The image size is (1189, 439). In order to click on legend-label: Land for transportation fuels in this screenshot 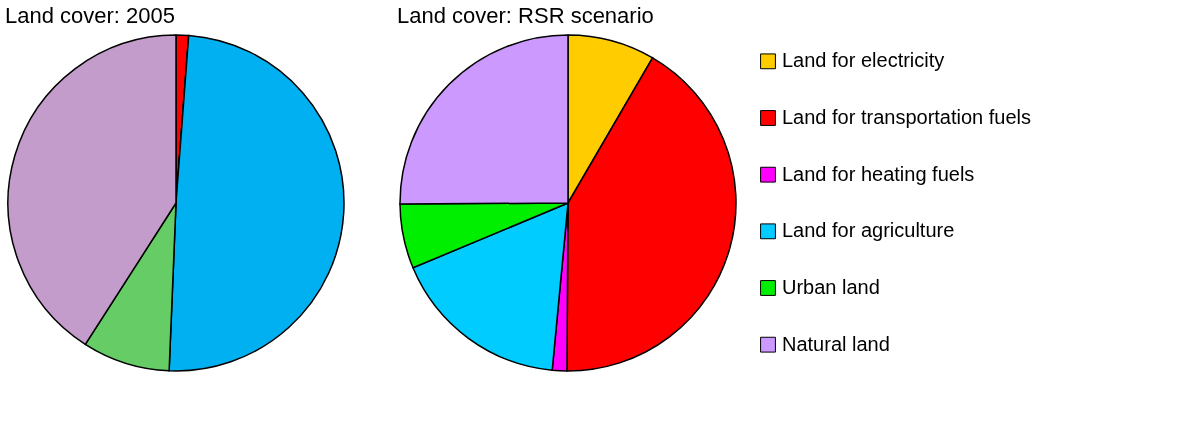, I will do `click(907, 117)`.